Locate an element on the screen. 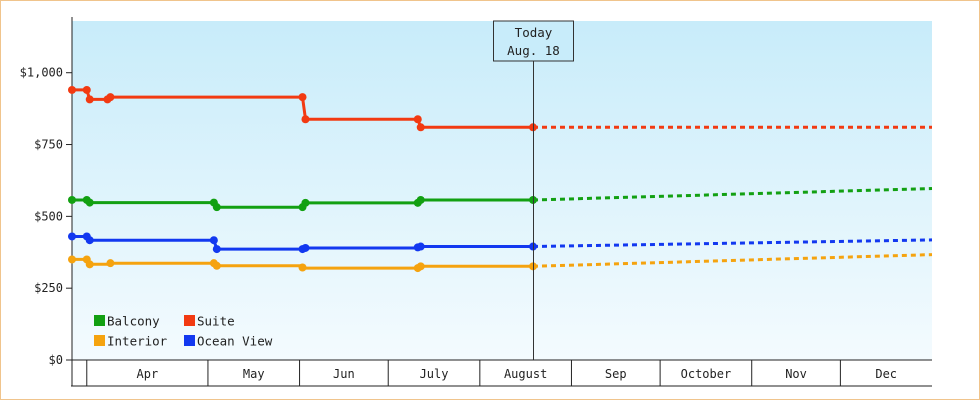  legend-item: Balcony is located at coordinates (127, 321).